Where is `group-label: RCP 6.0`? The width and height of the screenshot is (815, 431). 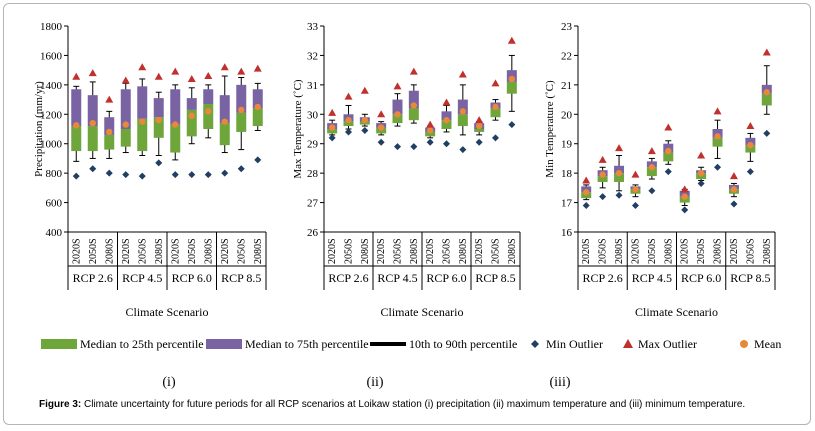
group-label: RCP 6.0 is located at coordinates (446, 278).